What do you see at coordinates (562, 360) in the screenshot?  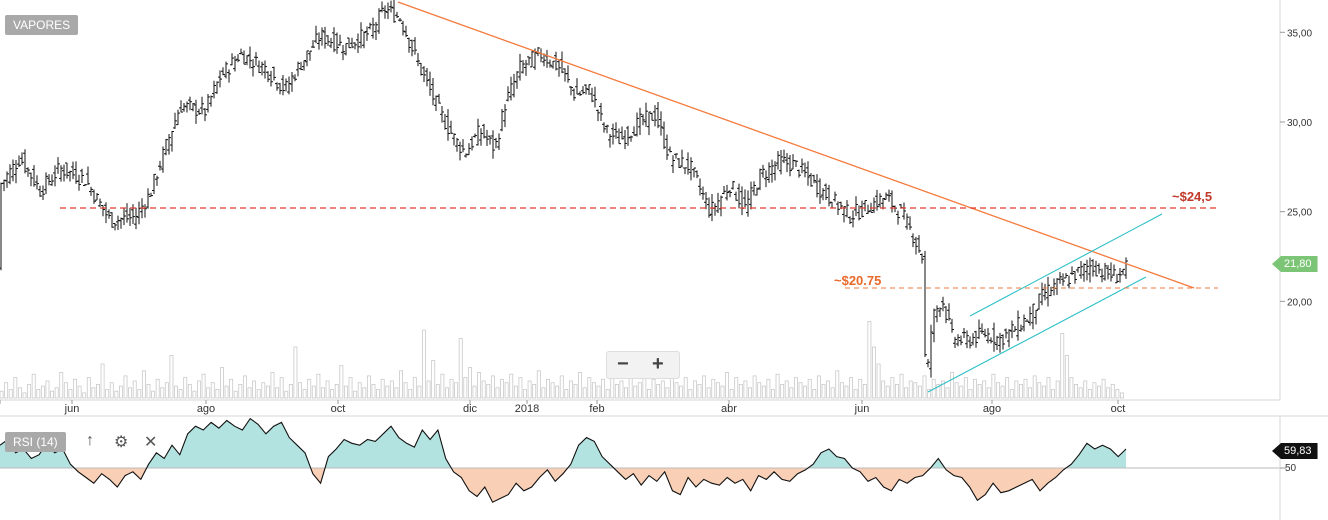 I see `volume-histogram` at bounding box center [562, 360].